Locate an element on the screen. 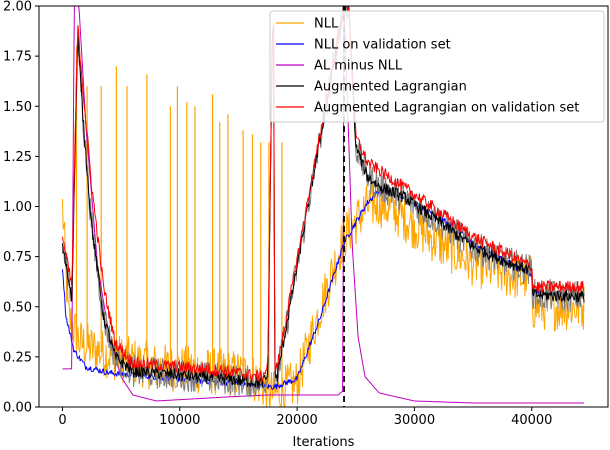 This screenshot has width=610, height=450. legend-entry-label: AL minus NLL is located at coordinates (358, 66).